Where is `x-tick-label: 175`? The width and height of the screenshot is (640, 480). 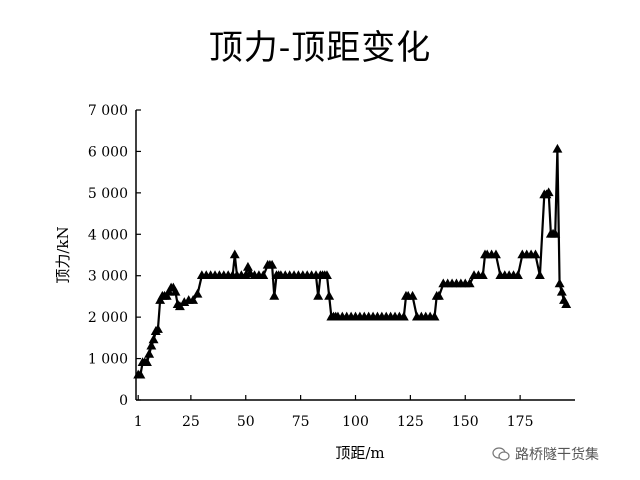 x-tick-label: 175 is located at coordinates (520, 422).